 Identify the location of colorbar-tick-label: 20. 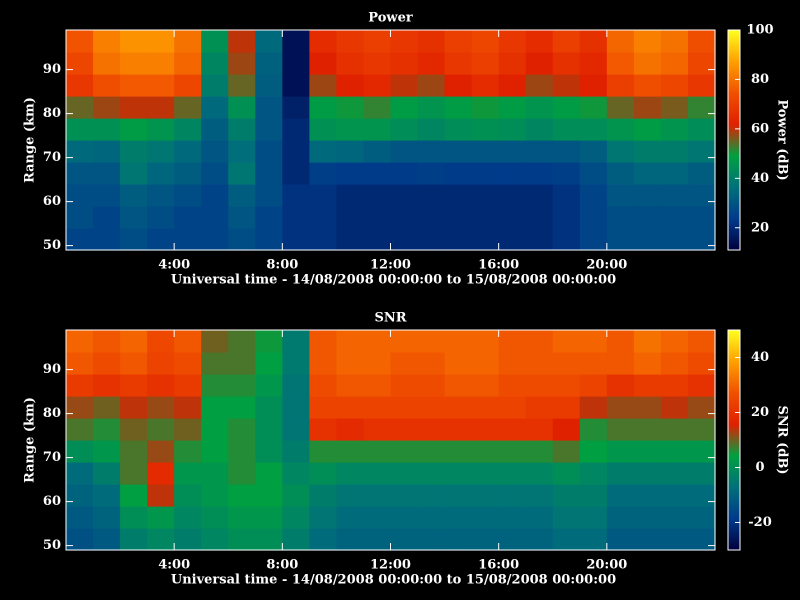
(760, 227).